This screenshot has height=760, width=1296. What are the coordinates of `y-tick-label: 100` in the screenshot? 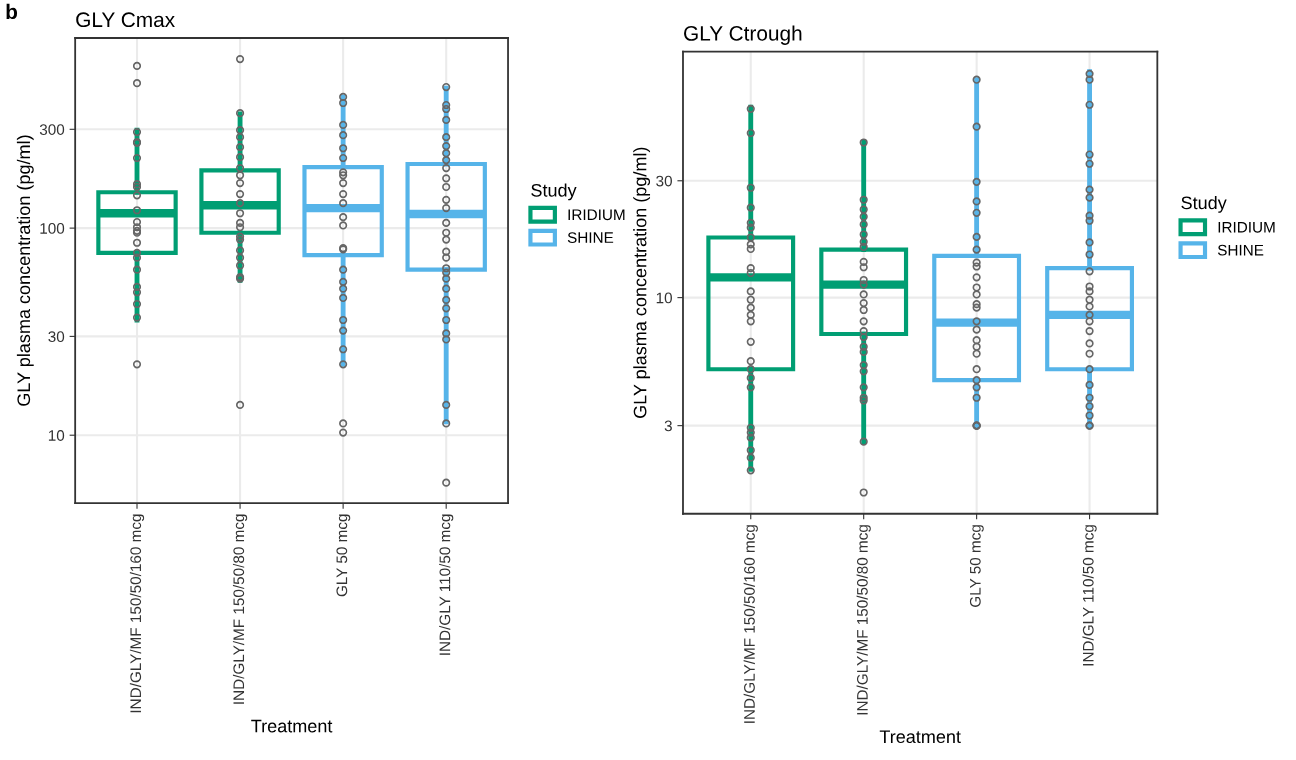 It's located at (52, 228).